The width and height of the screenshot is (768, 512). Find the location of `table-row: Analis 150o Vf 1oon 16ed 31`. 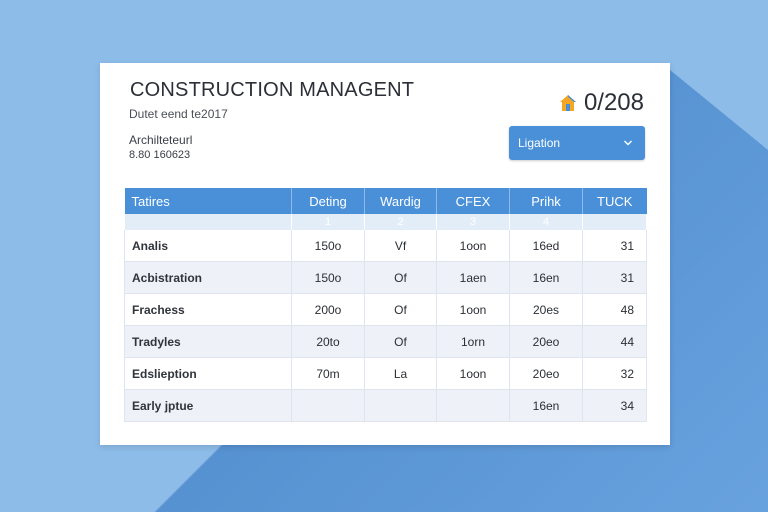

table-row: Analis 150o Vf 1oon 16ed 31 is located at coordinates (385, 246).